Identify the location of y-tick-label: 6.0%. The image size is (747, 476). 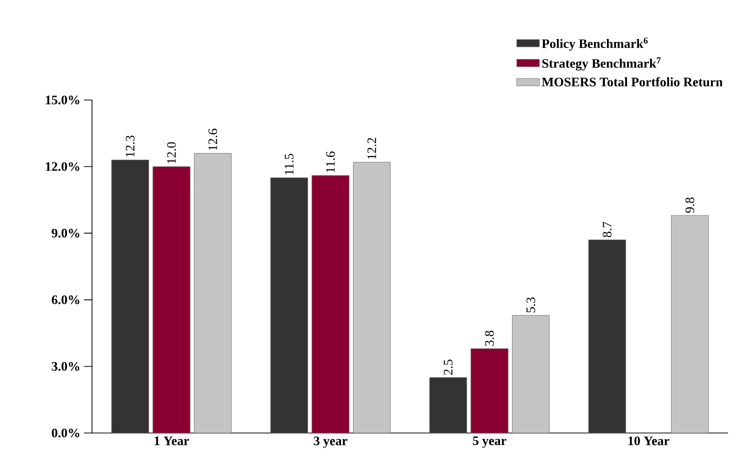
(66, 299).